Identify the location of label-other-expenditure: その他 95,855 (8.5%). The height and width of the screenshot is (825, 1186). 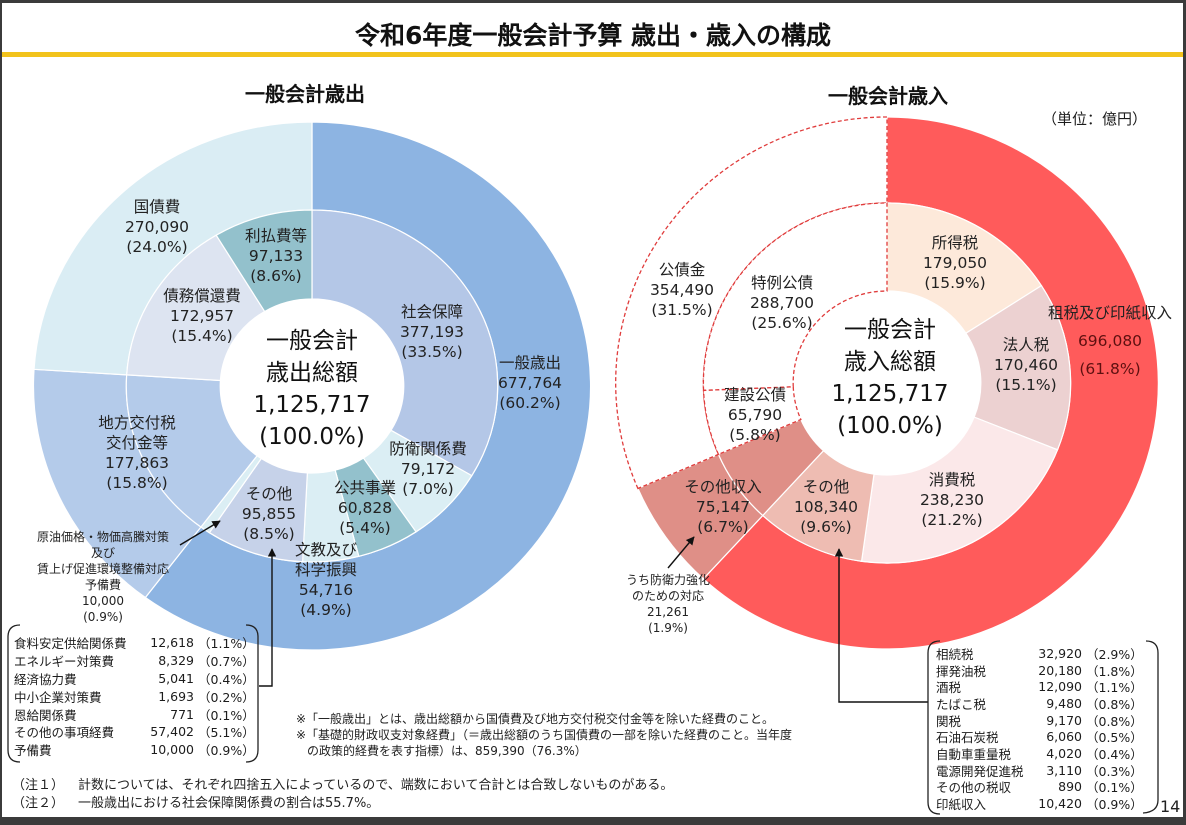
(269, 514).